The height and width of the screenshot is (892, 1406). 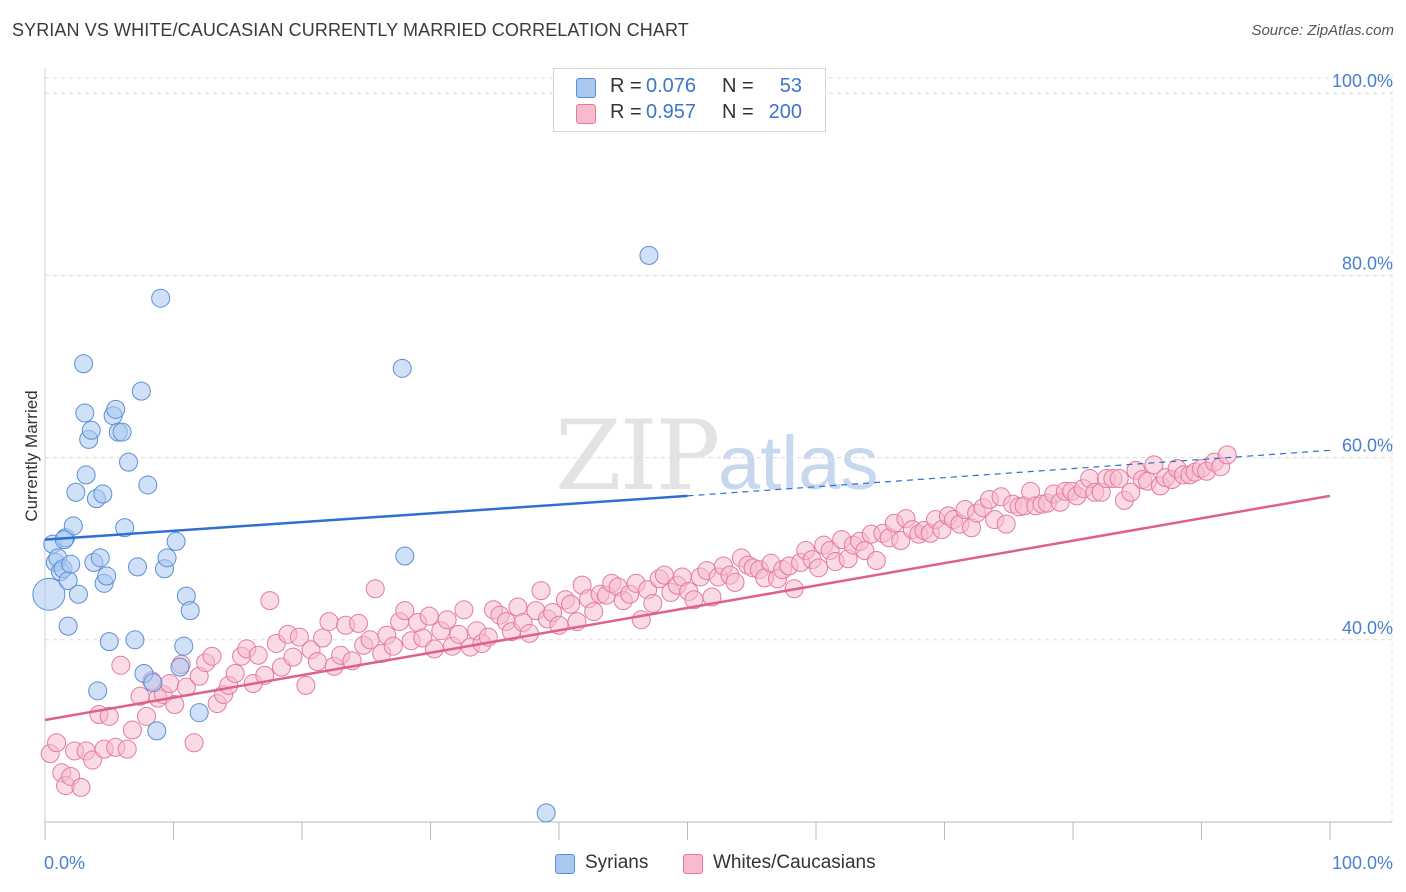 What do you see at coordinates (31, 456) in the screenshot?
I see `y-axis-label: Currently Married` at bounding box center [31, 456].